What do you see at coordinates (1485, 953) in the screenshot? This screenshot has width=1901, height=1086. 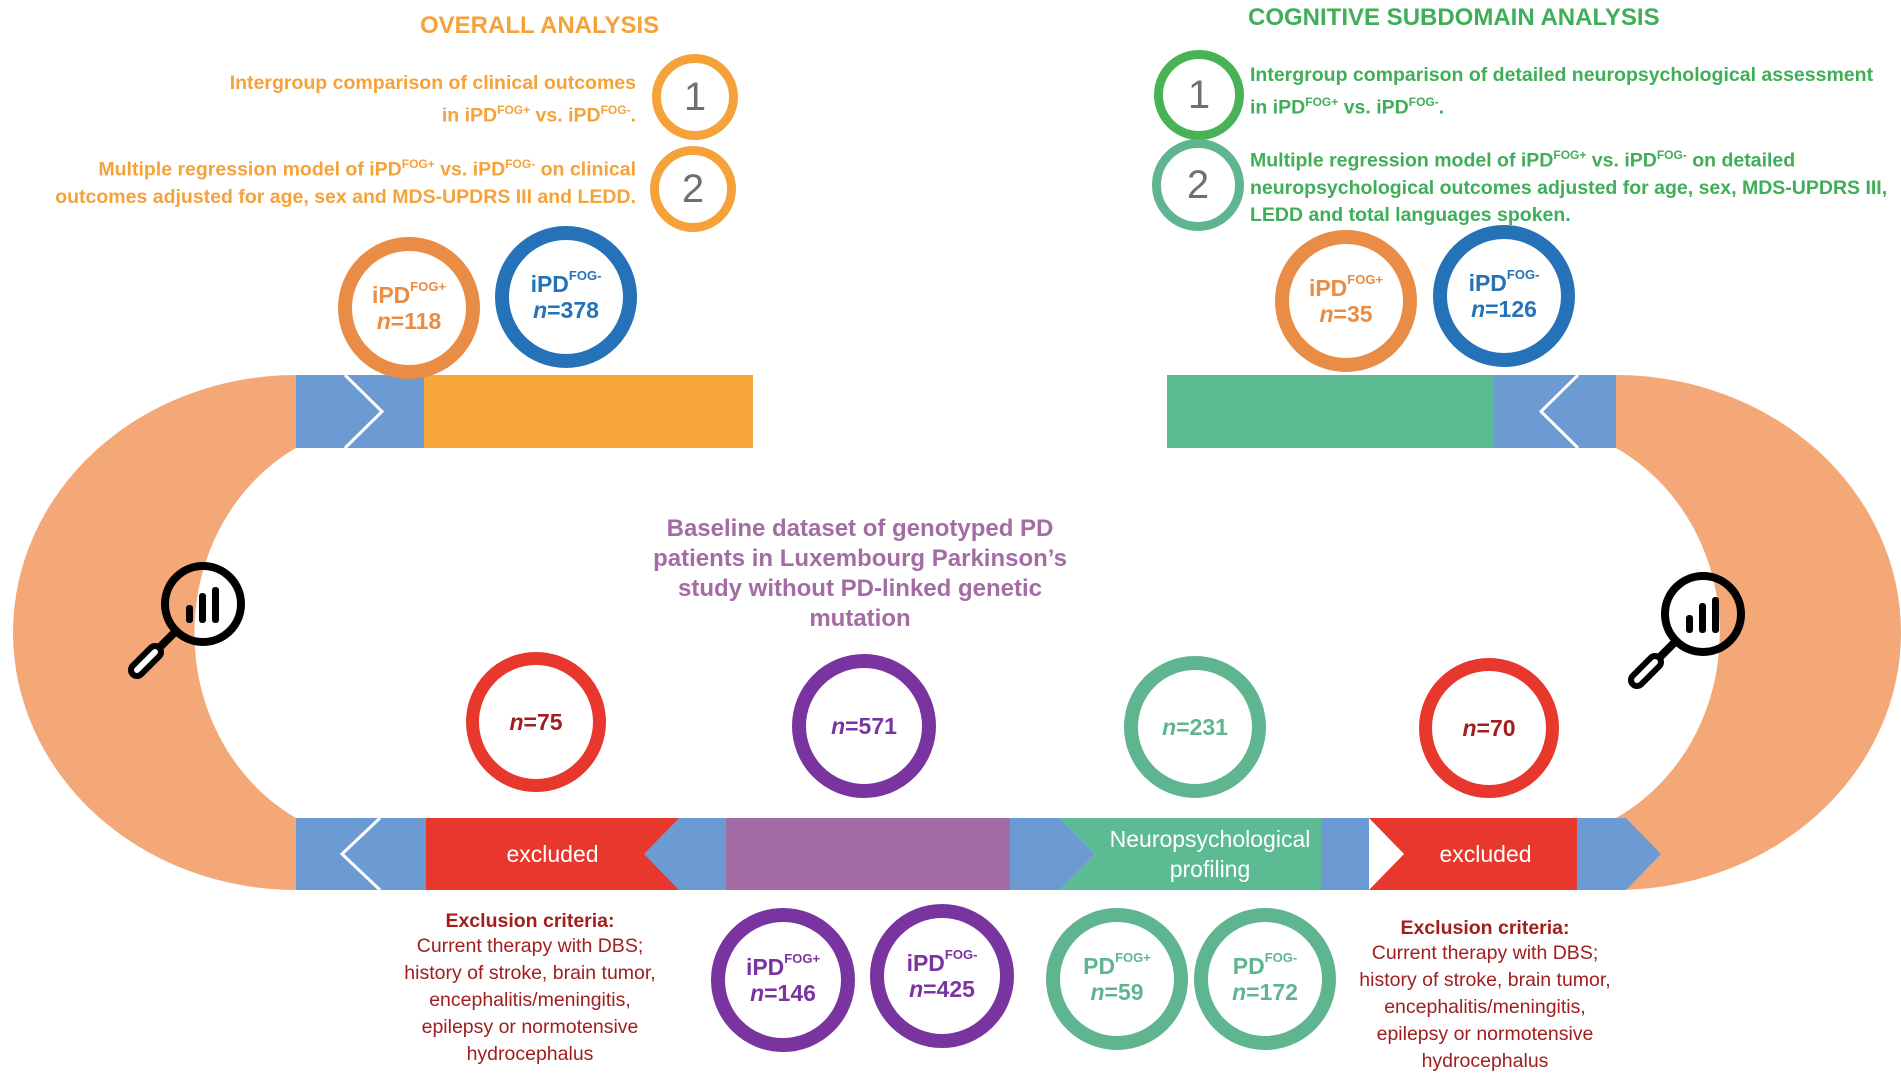 I see `exclusion-right-line1: Current therapy with DBS;` at bounding box center [1485, 953].